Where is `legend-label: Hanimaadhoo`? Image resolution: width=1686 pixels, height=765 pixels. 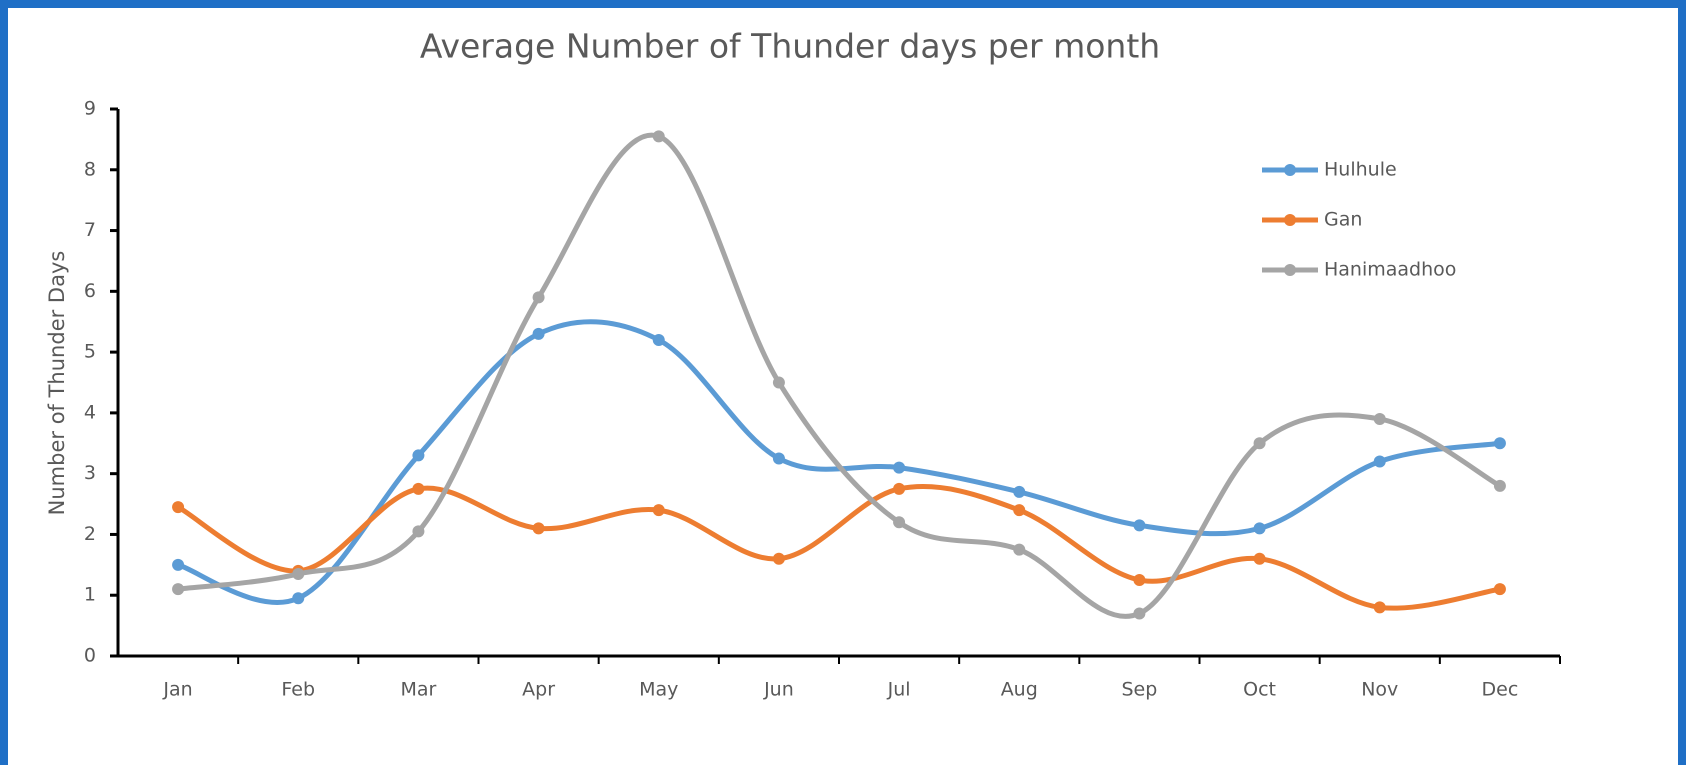
legend-label: Hanimaadhoo is located at coordinates (1390, 270).